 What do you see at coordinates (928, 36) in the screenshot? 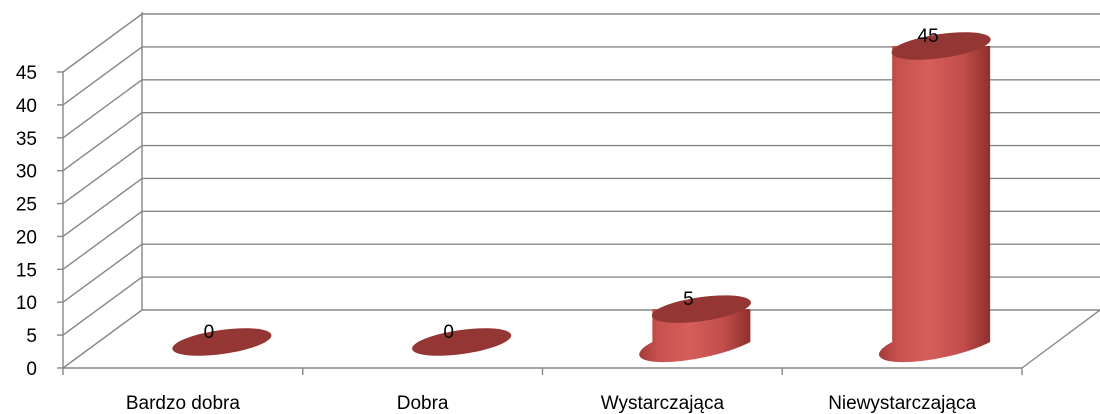
I see `data-label: 45` at bounding box center [928, 36].